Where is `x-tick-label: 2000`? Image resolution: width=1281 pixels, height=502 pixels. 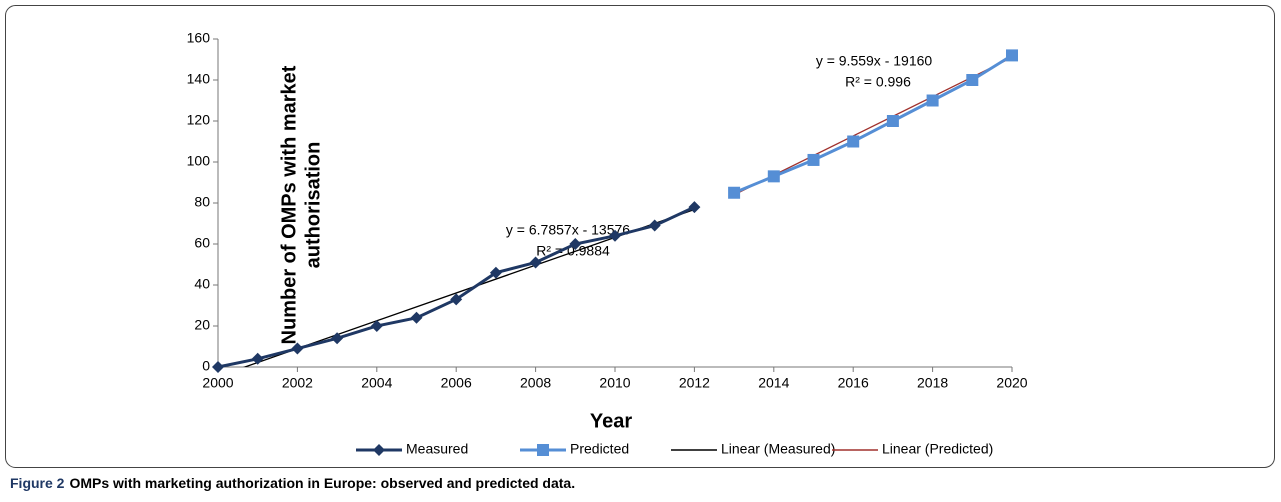
x-tick-label: 2000 is located at coordinates (217, 383).